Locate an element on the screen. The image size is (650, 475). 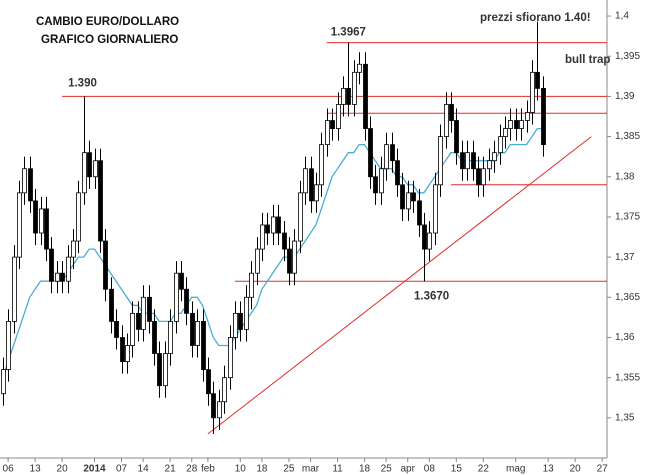
x-tick-label: 13 is located at coordinates (549, 469).